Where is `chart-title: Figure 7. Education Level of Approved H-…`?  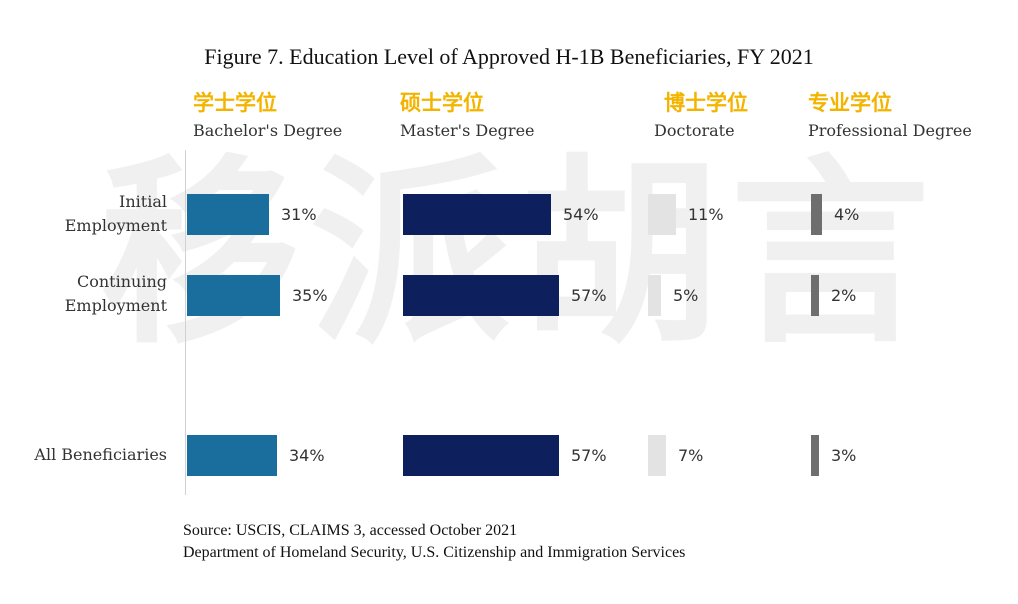
chart-title: Figure 7. Education Level of Approved H-… is located at coordinates (509, 56).